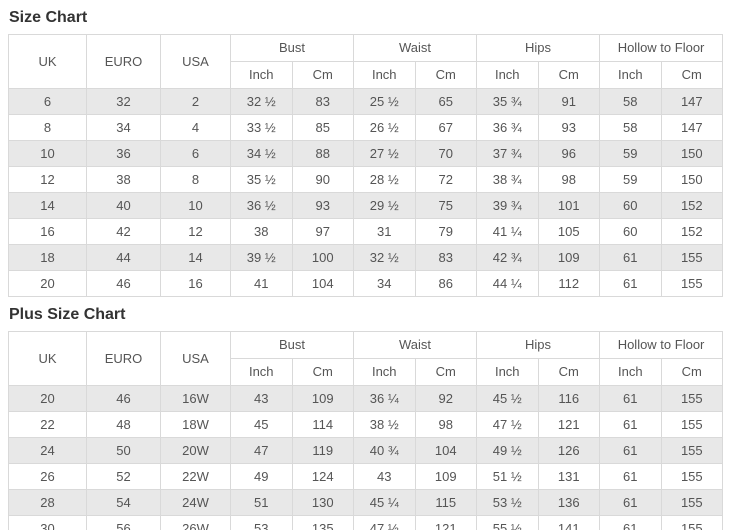  I want to click on table-cell: 115, so click(446, 502).